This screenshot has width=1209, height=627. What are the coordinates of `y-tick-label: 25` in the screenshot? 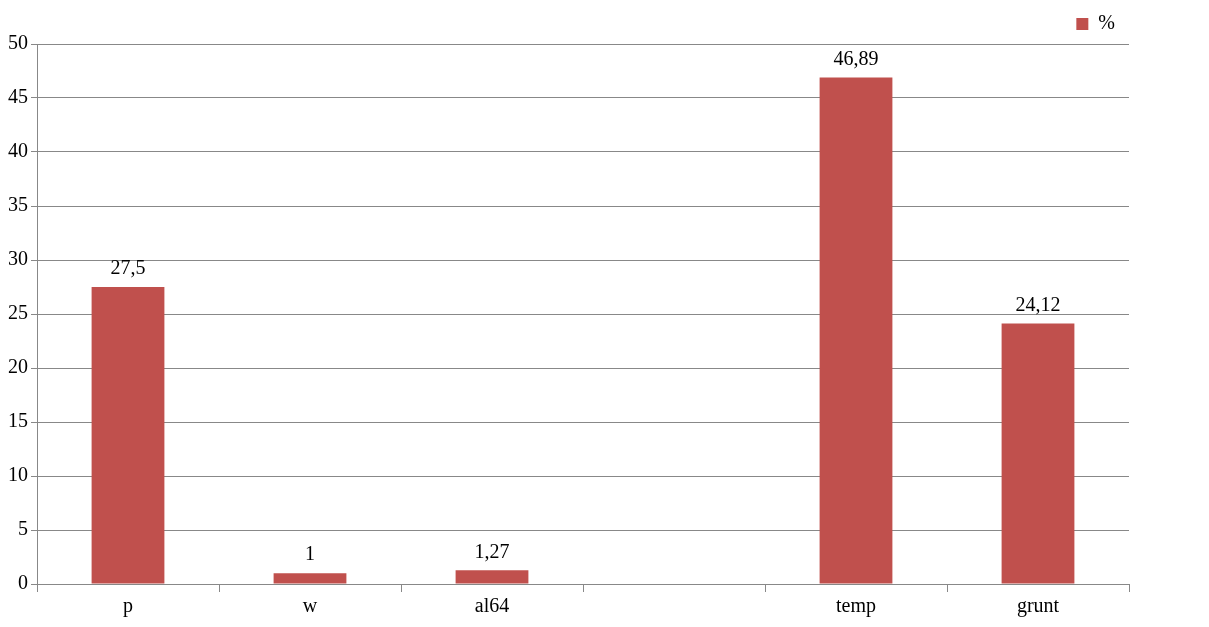 It's located at (18, 312).